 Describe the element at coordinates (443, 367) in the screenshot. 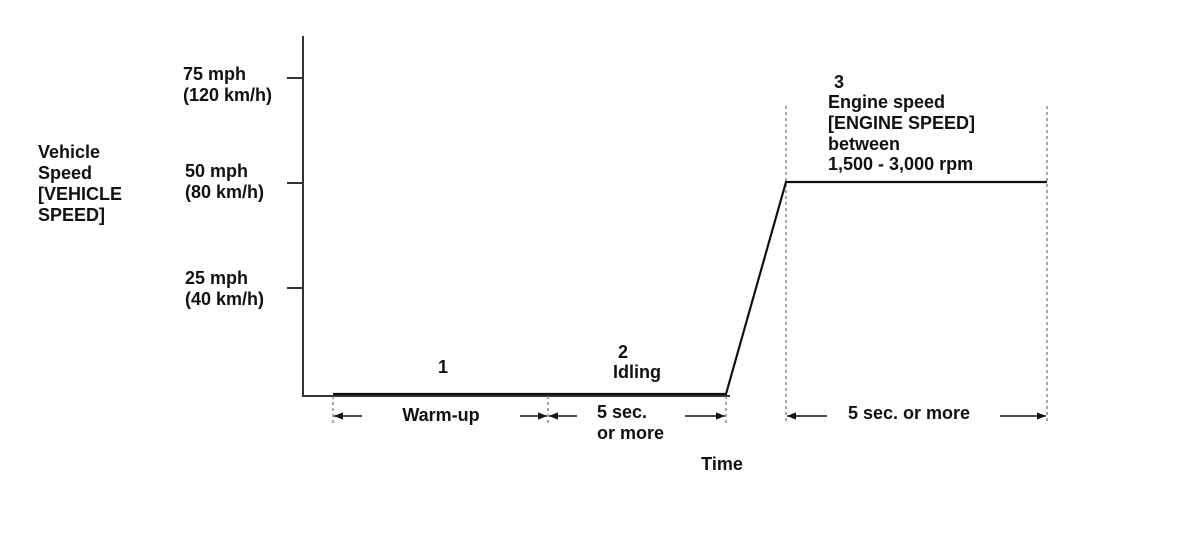

I see `phase-1-number: 1` at that location.